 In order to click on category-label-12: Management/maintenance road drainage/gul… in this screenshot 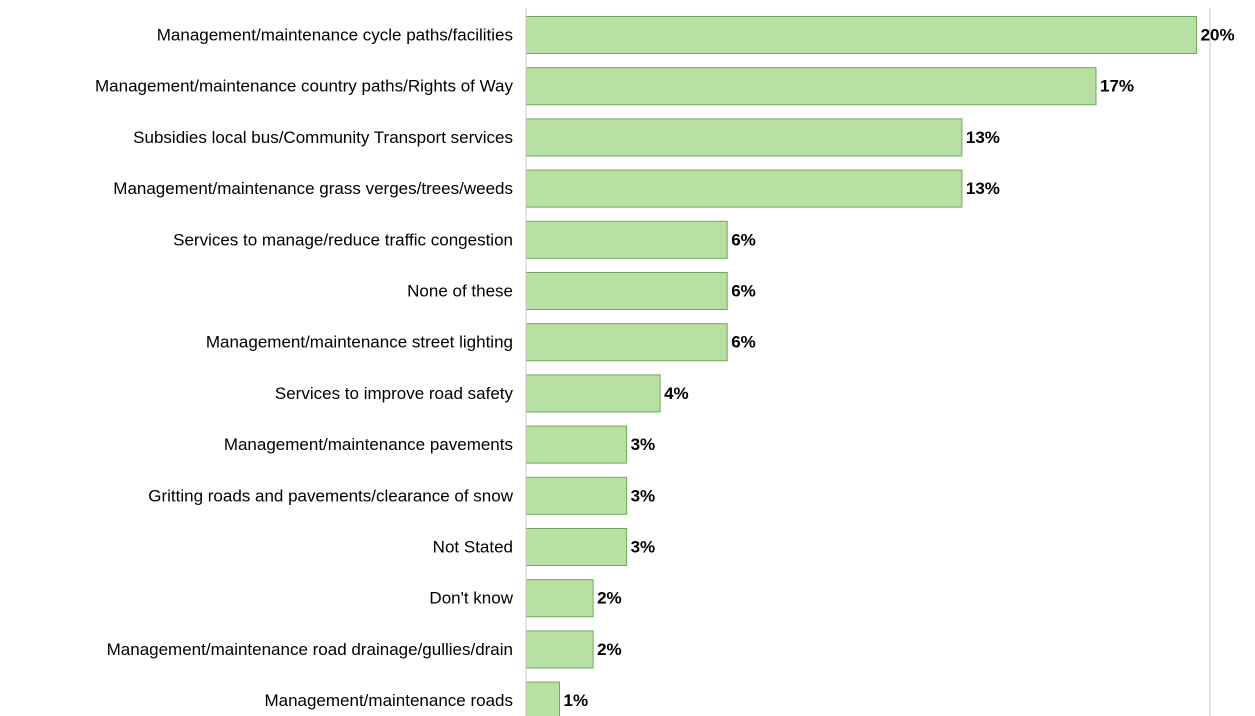, I will do `click(310, 649)`.